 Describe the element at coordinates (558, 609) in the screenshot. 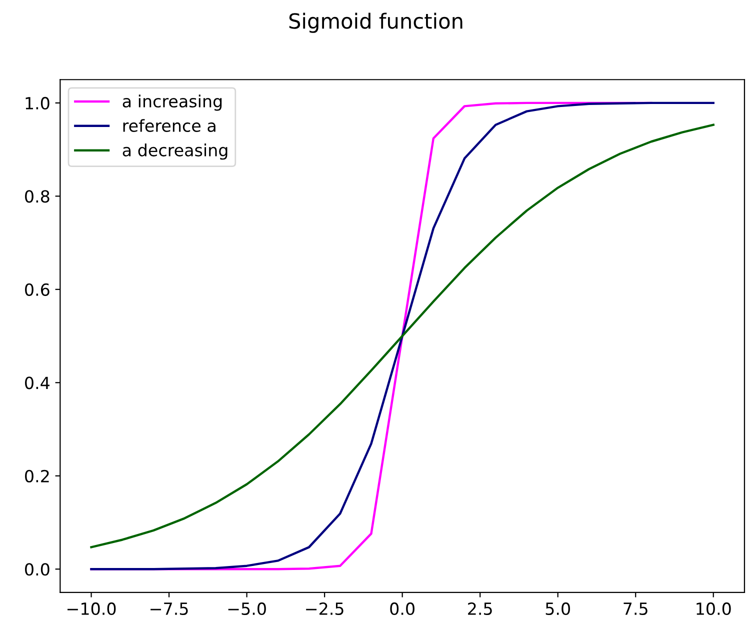

I see `x-tick-label: 5.0` at that location.